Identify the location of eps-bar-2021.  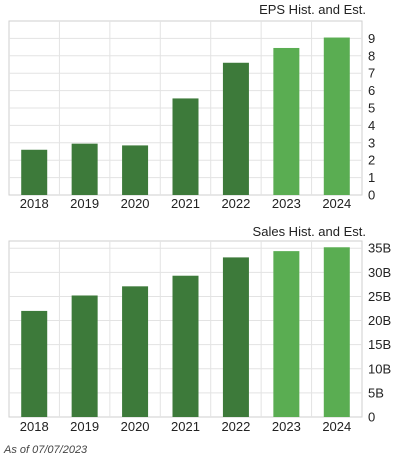
(185, 146).